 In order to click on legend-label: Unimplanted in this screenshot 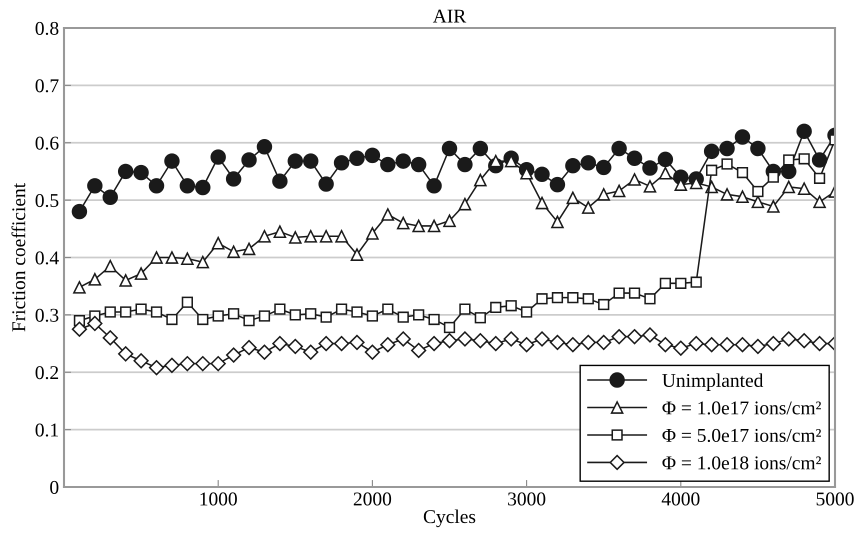, I will do `click(713, 382)`.